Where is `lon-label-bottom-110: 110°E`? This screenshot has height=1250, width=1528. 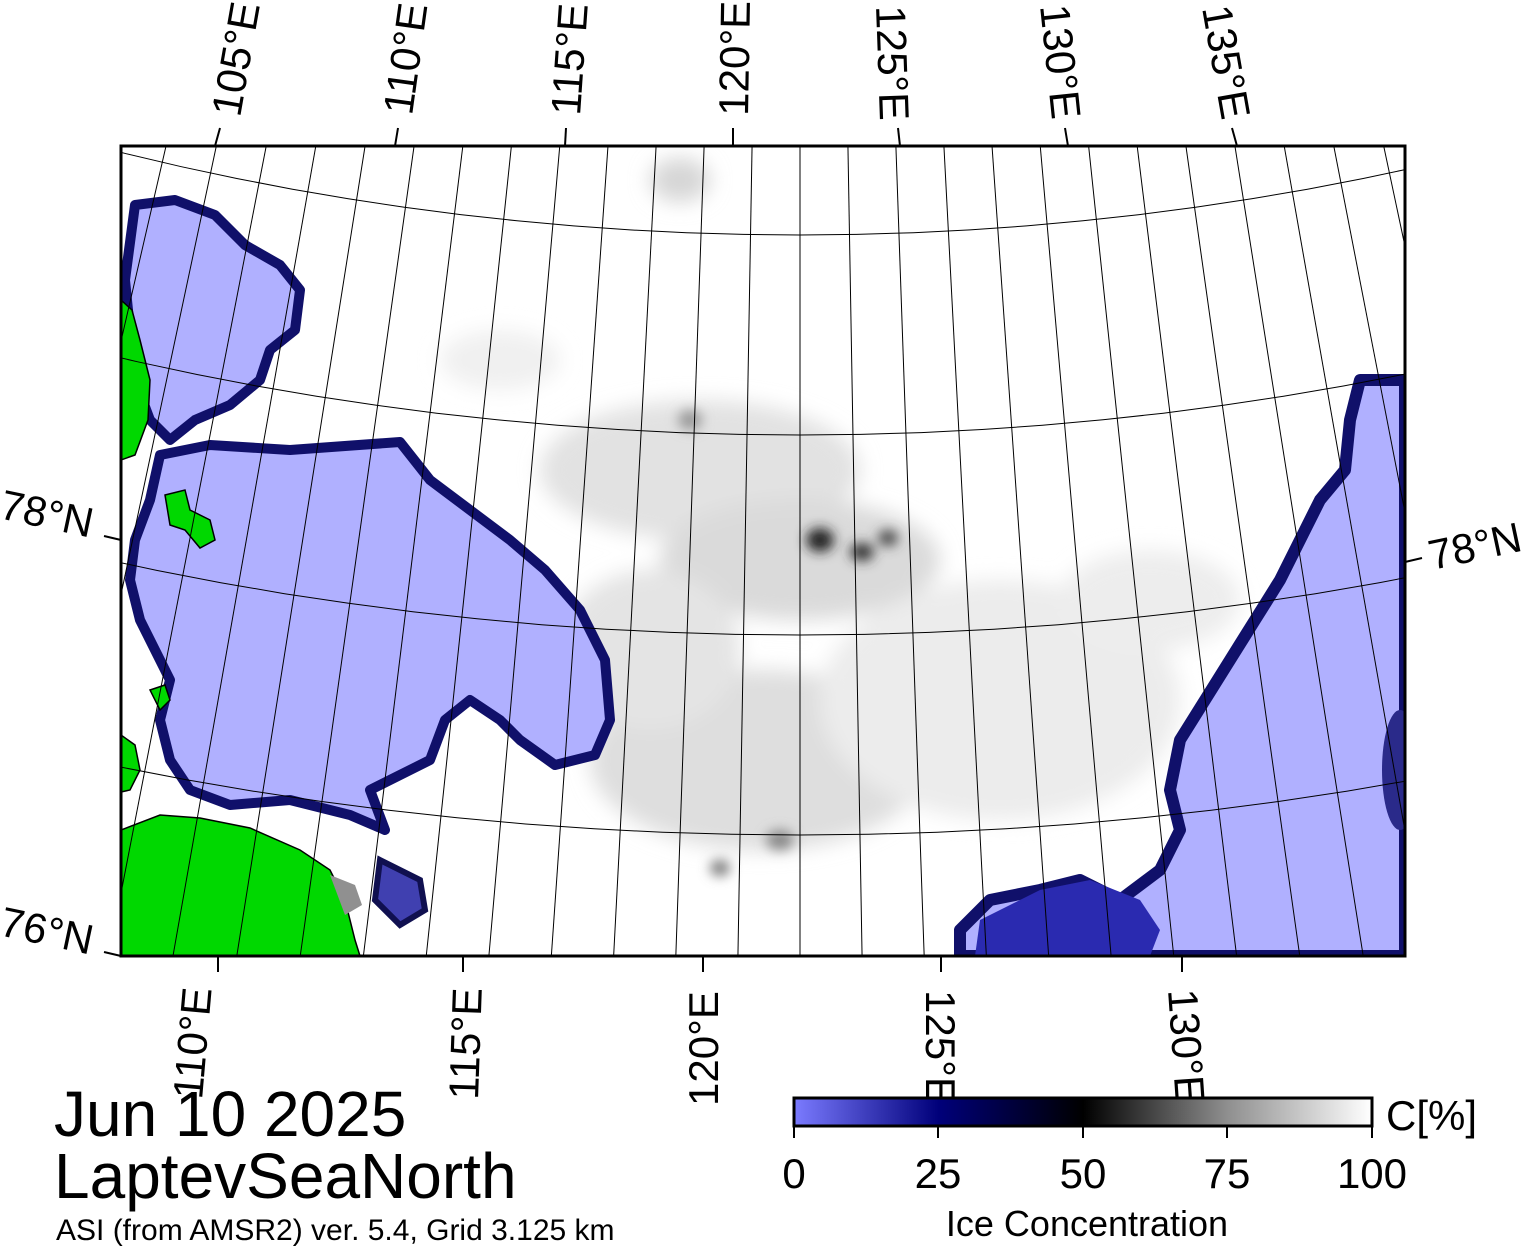 lon-label-bottom-110: 110°E is located at coordinates (192, 1042).